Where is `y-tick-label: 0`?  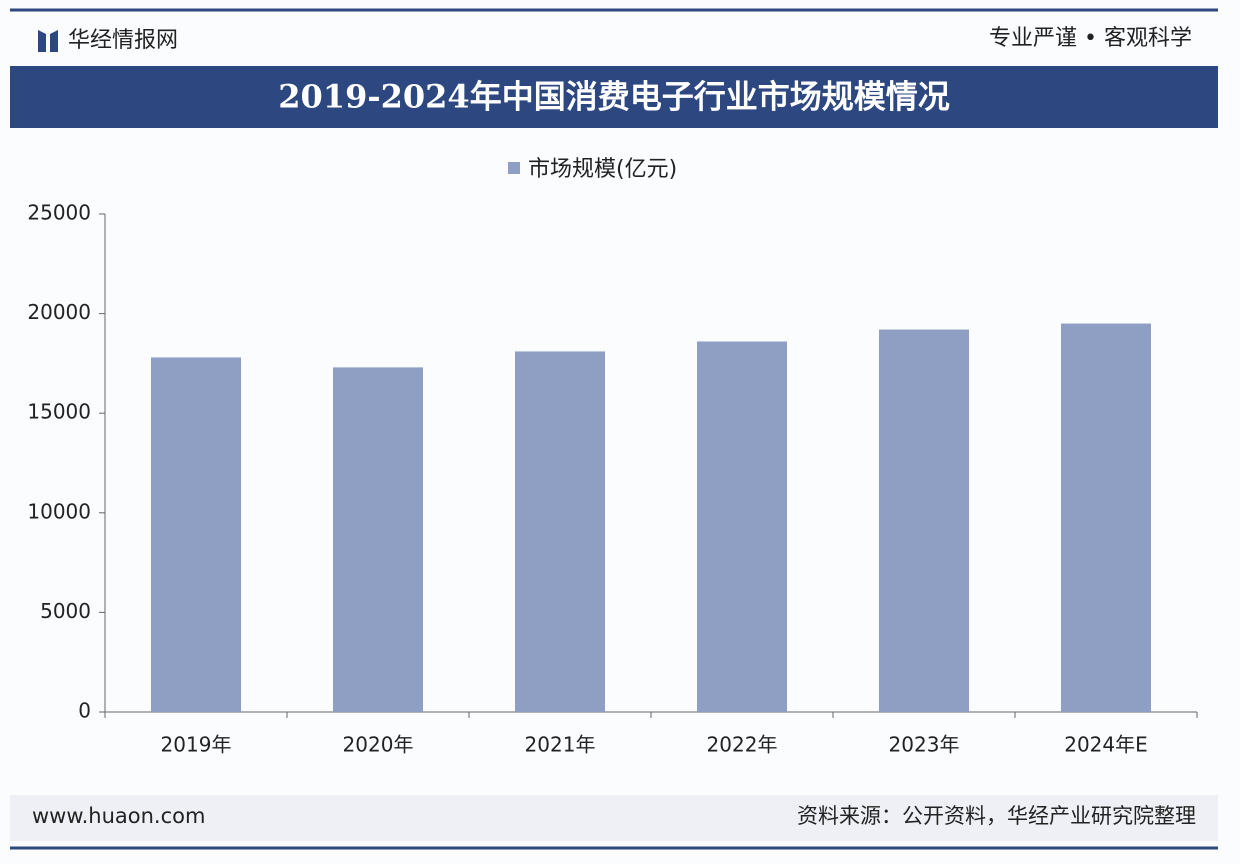 y-tick-label: 0 is located at coordinates (84, 711).